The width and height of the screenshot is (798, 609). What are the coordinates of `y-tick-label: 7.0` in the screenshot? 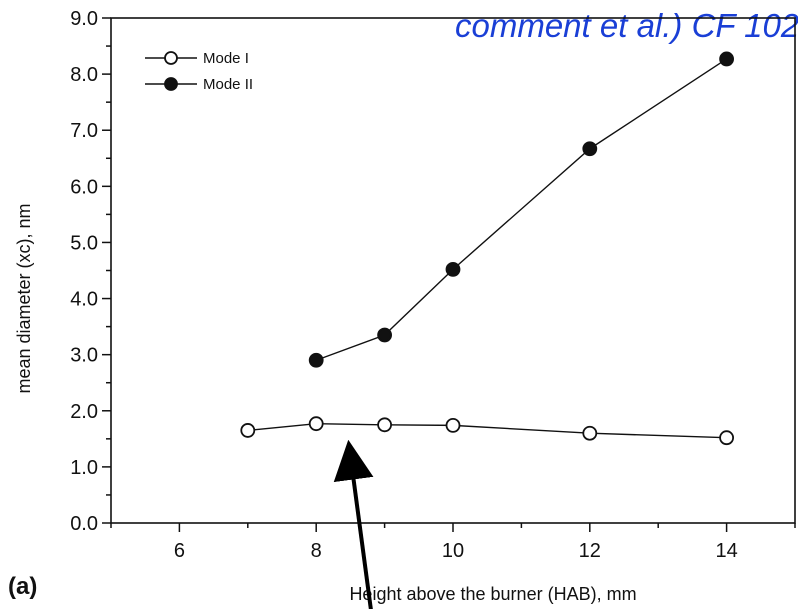 It's located at (84, 131).